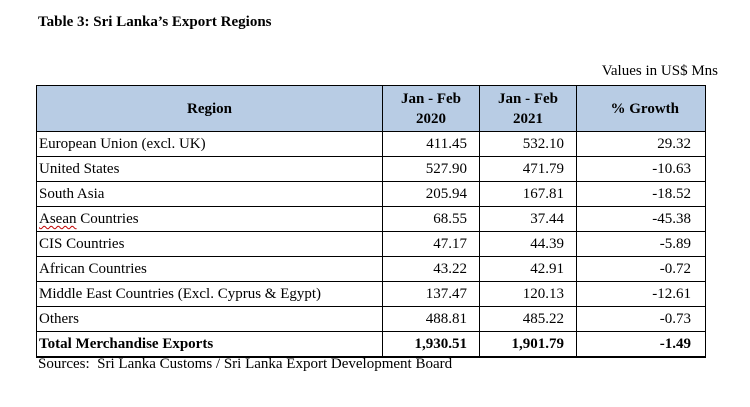  Describe the element at coordinates (641, 194) in the screenshot. I see `growth-cell: -18.52` at that location.